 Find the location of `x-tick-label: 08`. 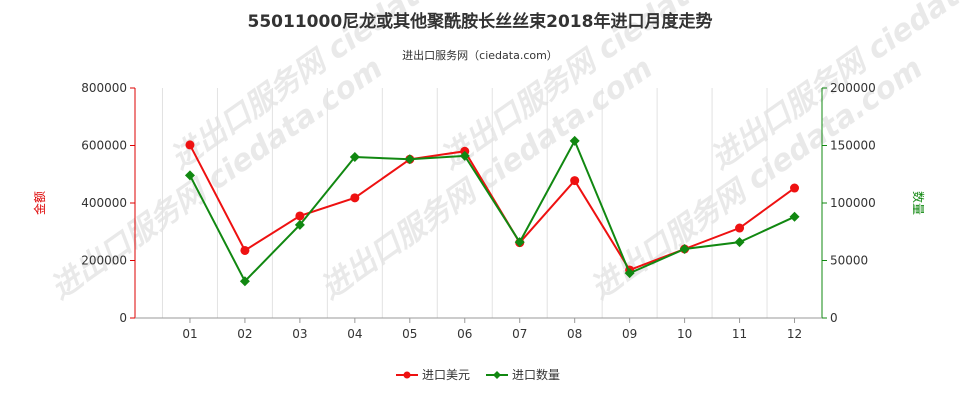

x-tick-label: 08 is located at coordinates (574, 334).